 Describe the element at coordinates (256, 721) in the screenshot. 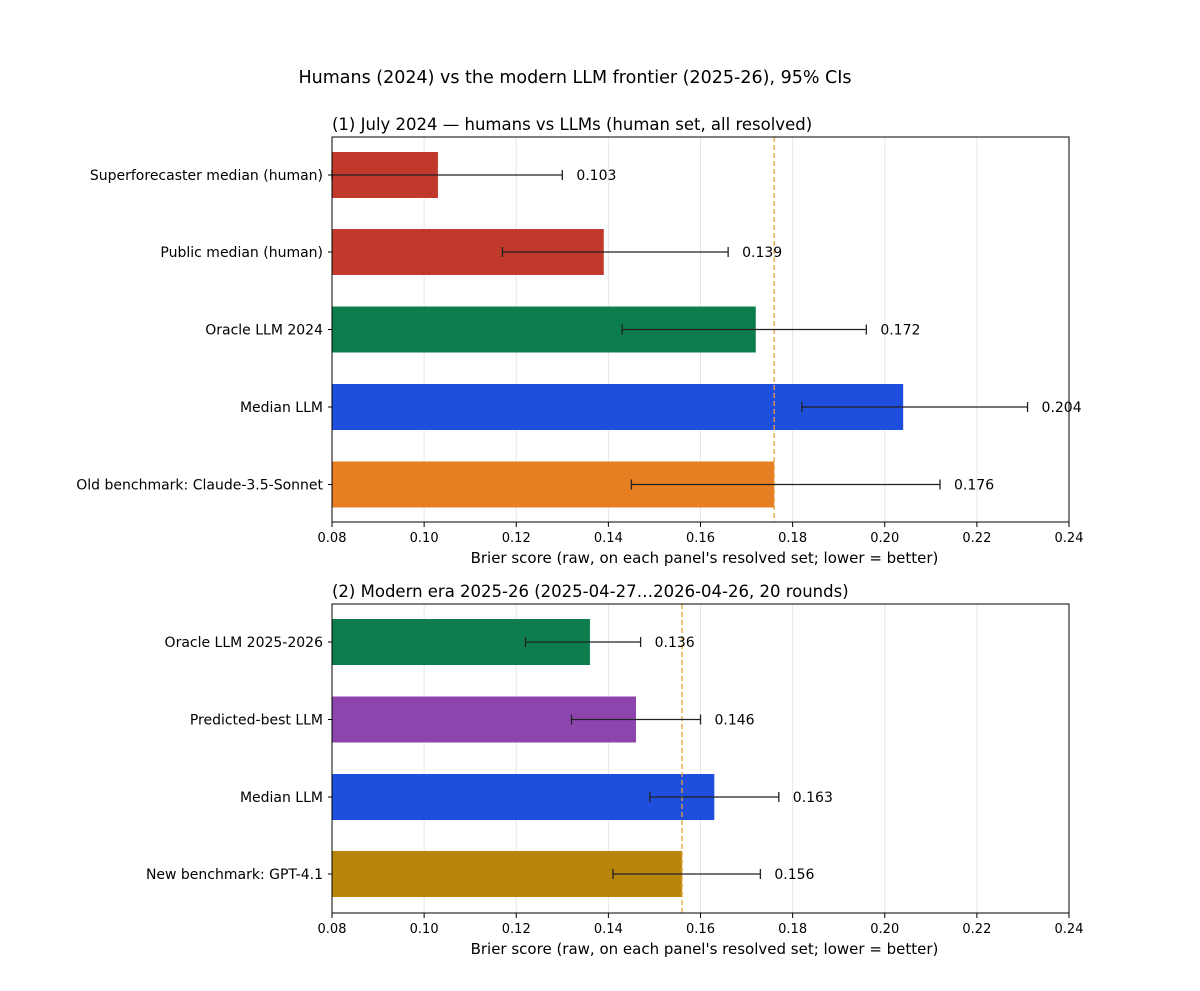

I see `category-label-predicted-best-llm: Predicted-best LLM` at that location.